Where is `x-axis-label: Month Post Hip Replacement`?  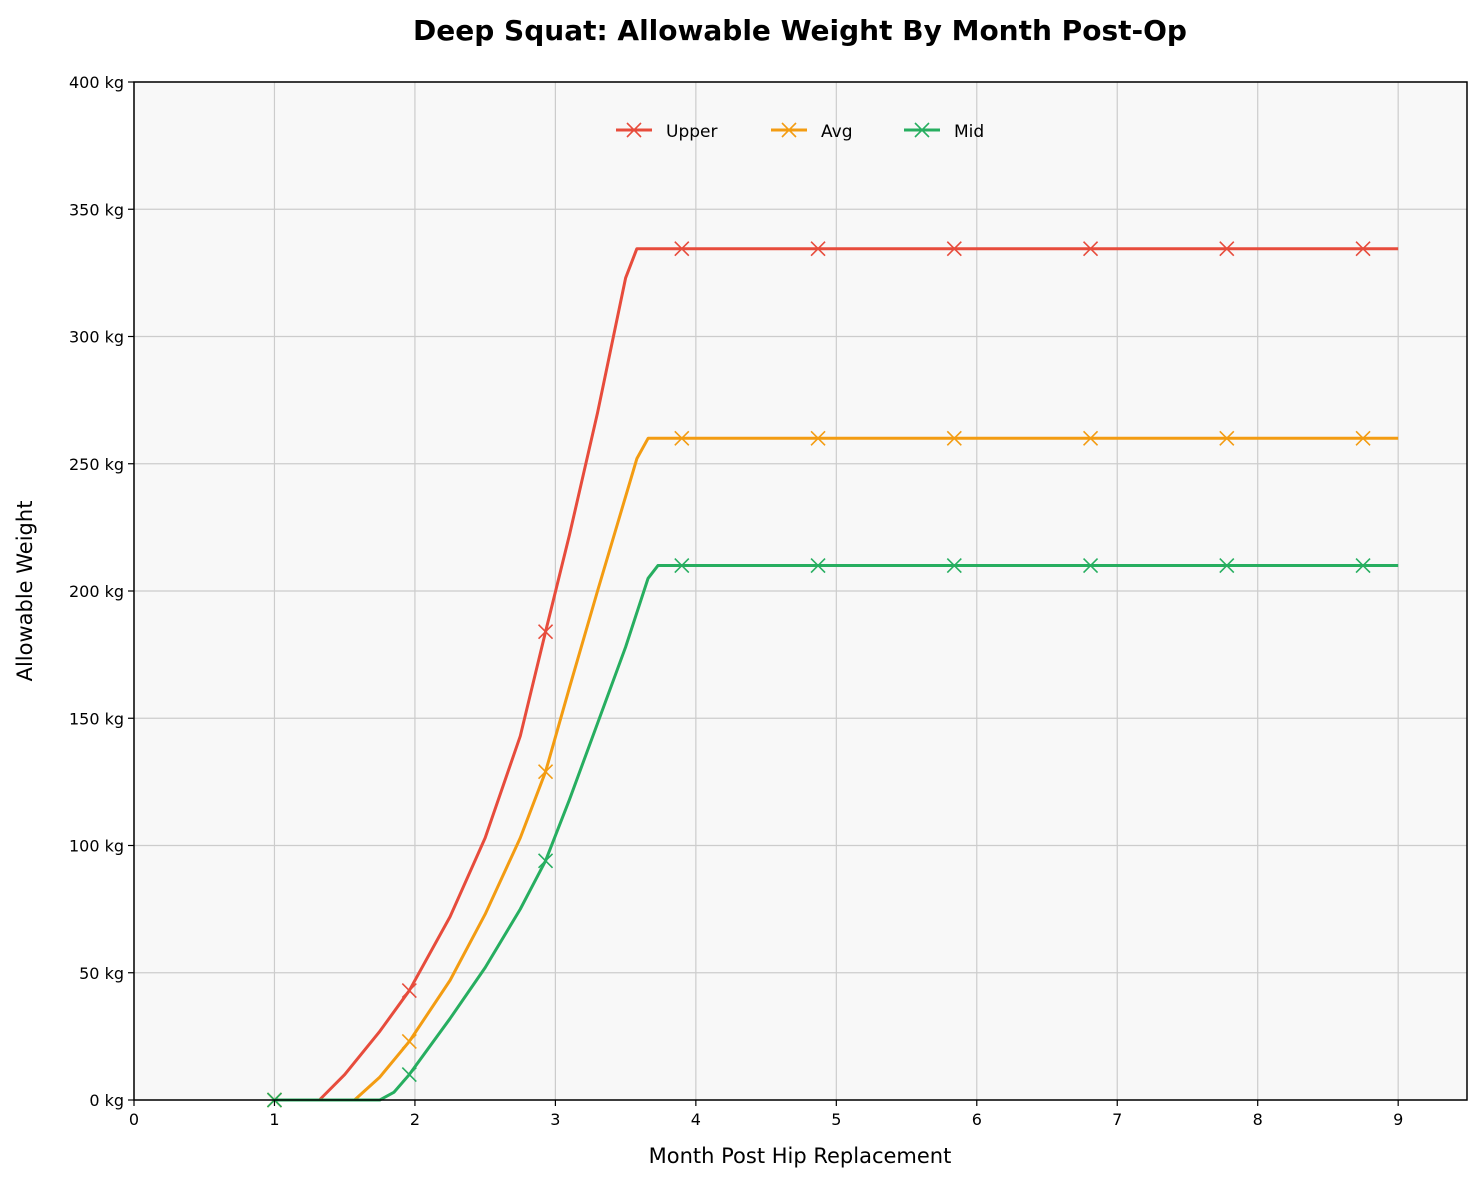 x-axis-label: Month Post Hip Replacement is located at coordinates (800, 1156).